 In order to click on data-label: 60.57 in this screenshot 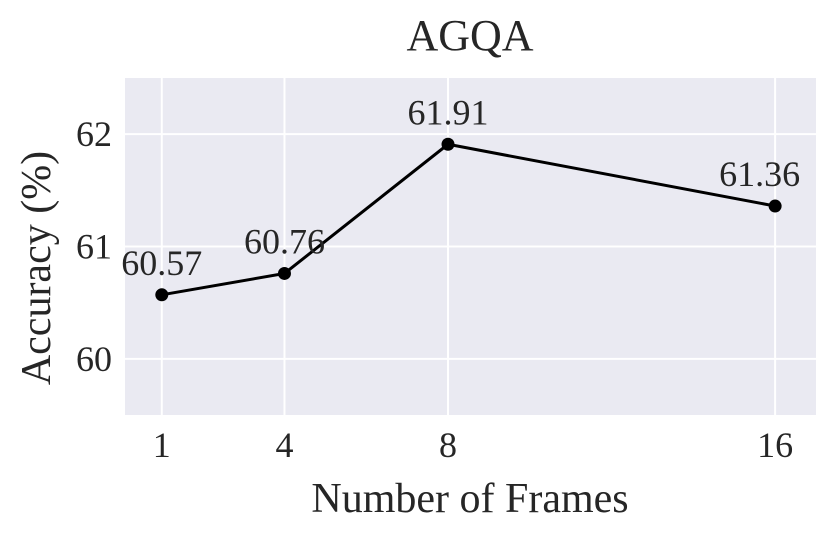, I will do `click(161, 263)`.